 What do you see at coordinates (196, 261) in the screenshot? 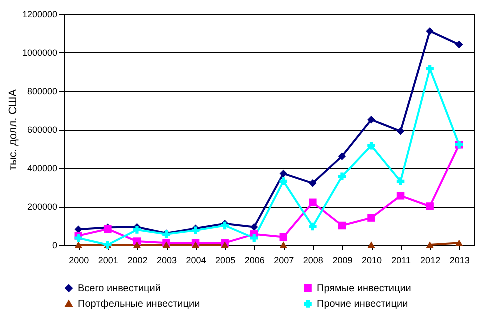
I see `x-tick-label: 2004` at bounding box center [196, 261].